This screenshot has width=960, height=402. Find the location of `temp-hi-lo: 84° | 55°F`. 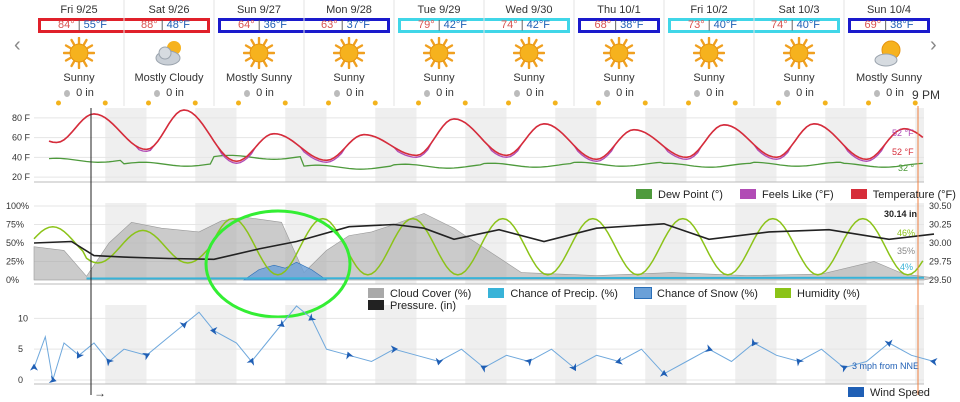

temp-hi-lo: 84° | 55°F is located at coordinates (82, 25).